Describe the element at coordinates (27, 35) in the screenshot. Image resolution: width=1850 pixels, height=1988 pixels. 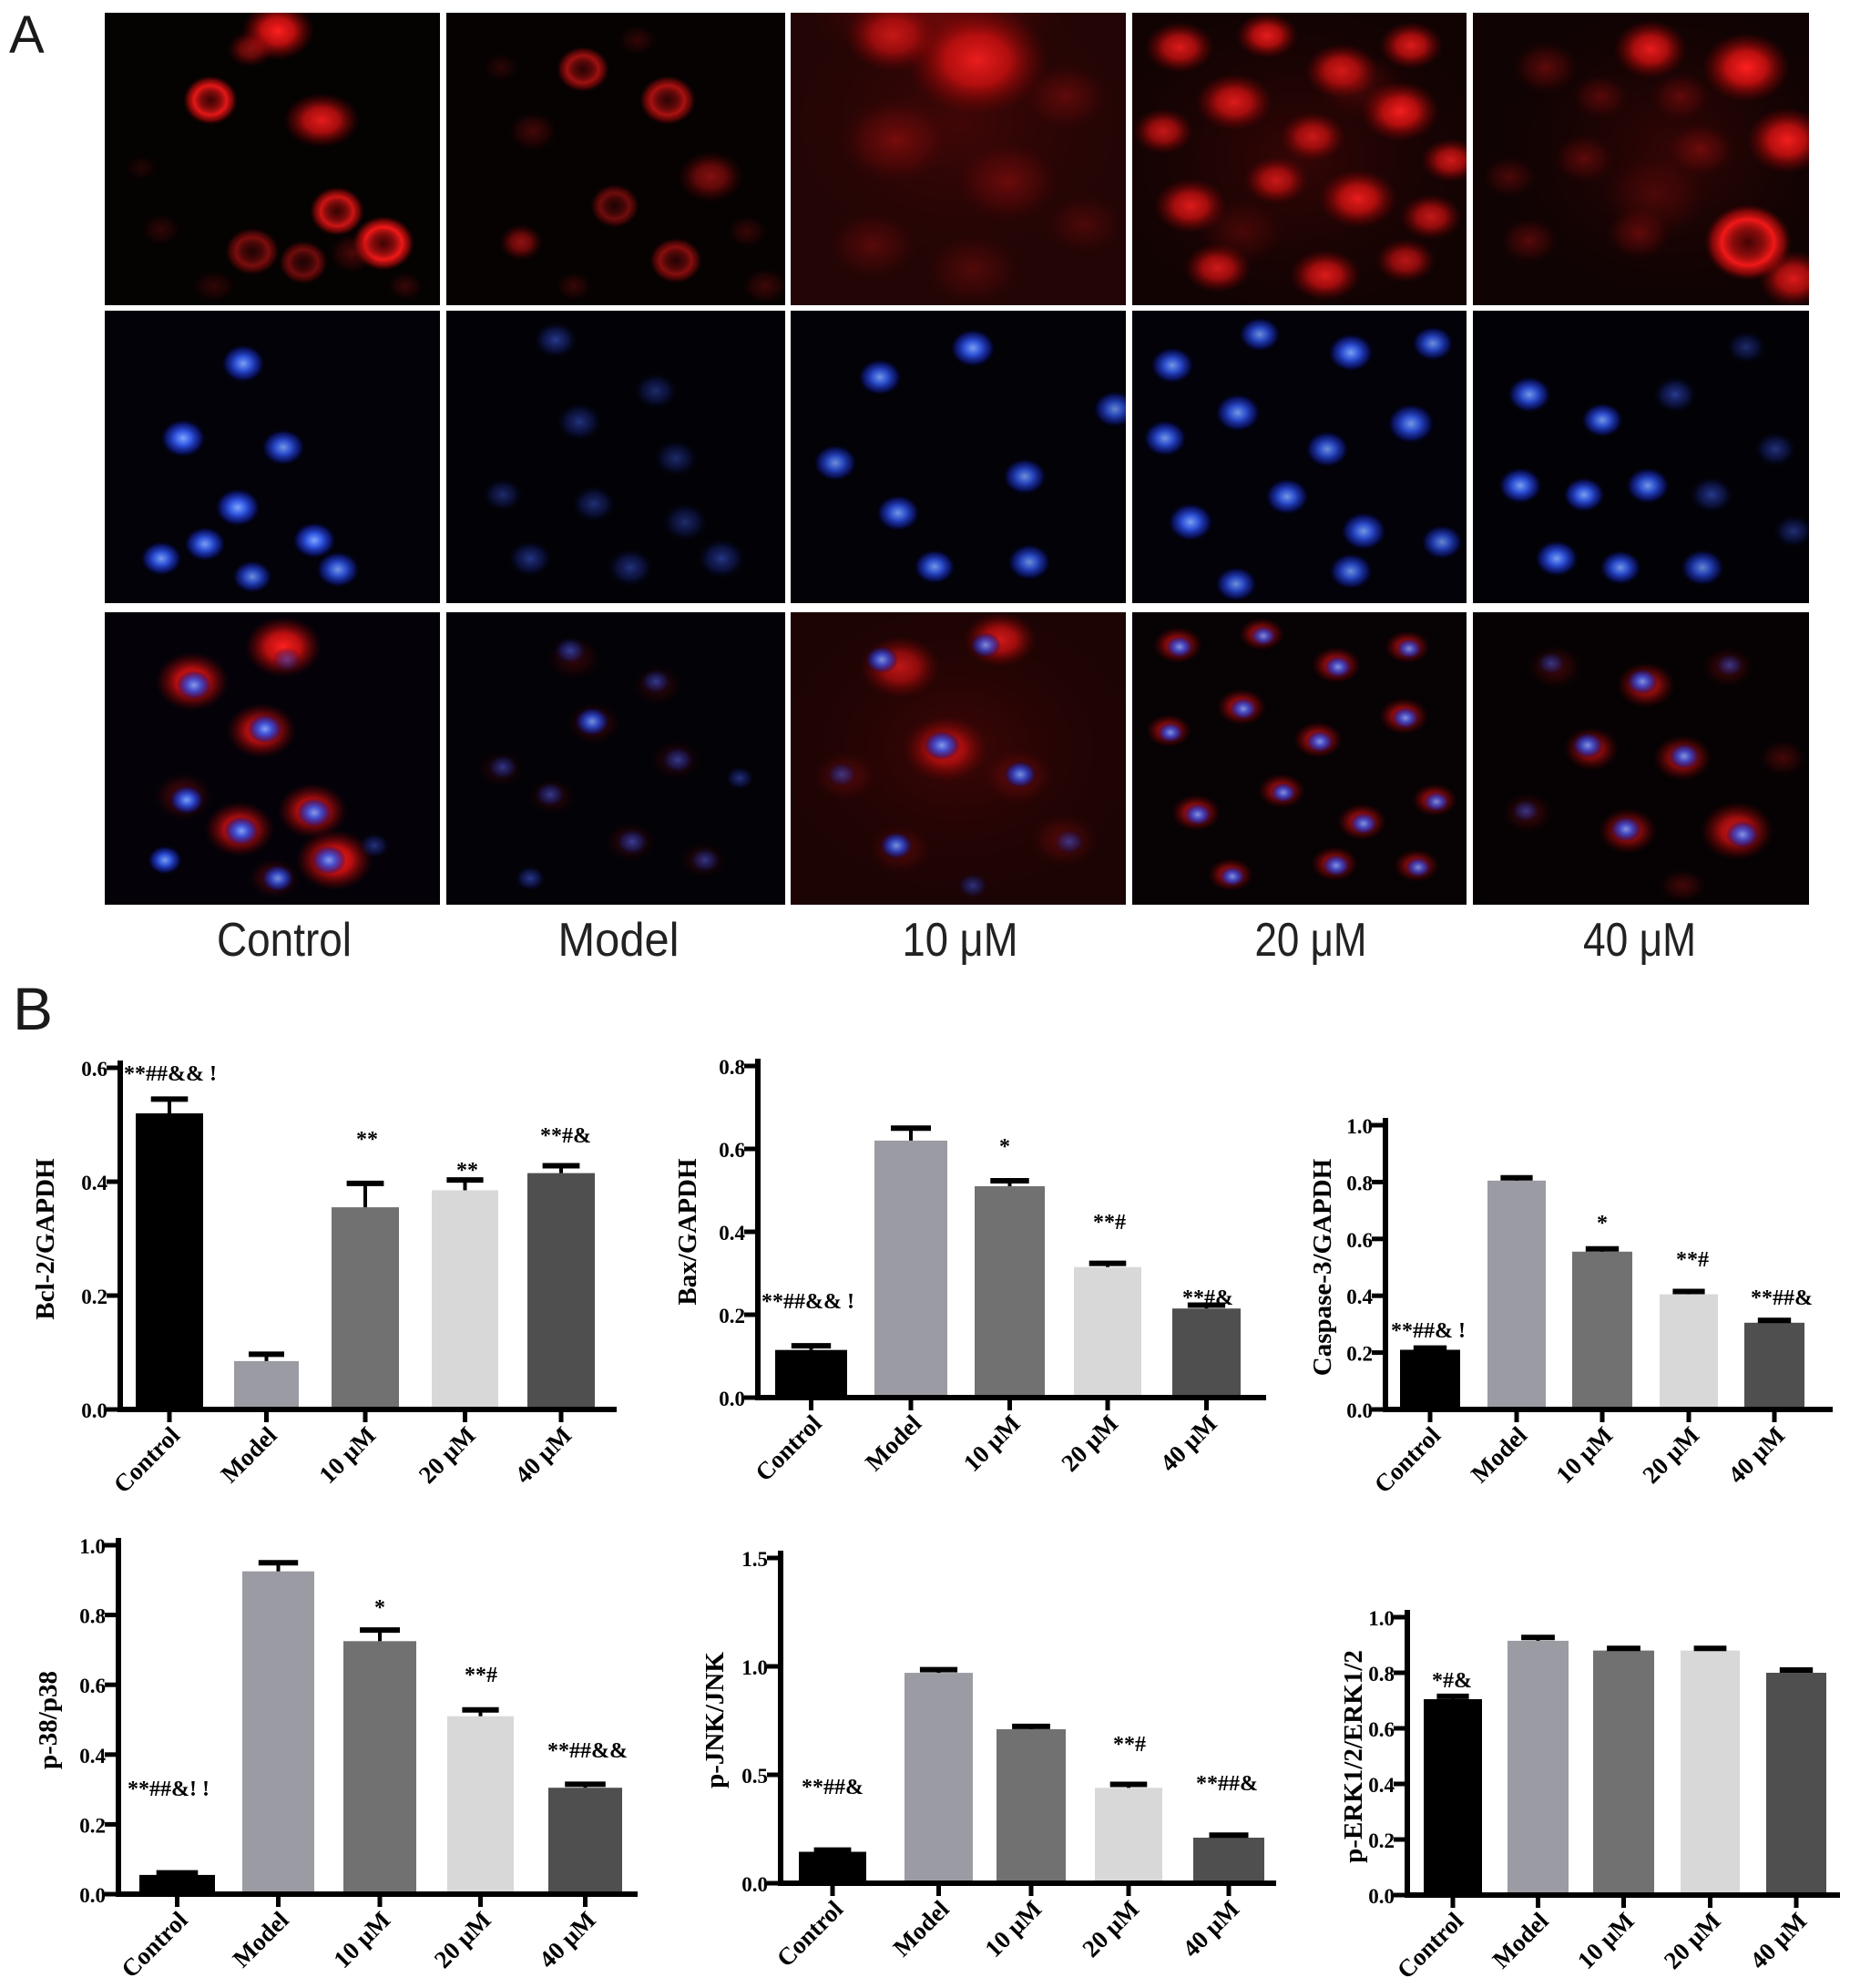
I see `svg-text: A` at that location.